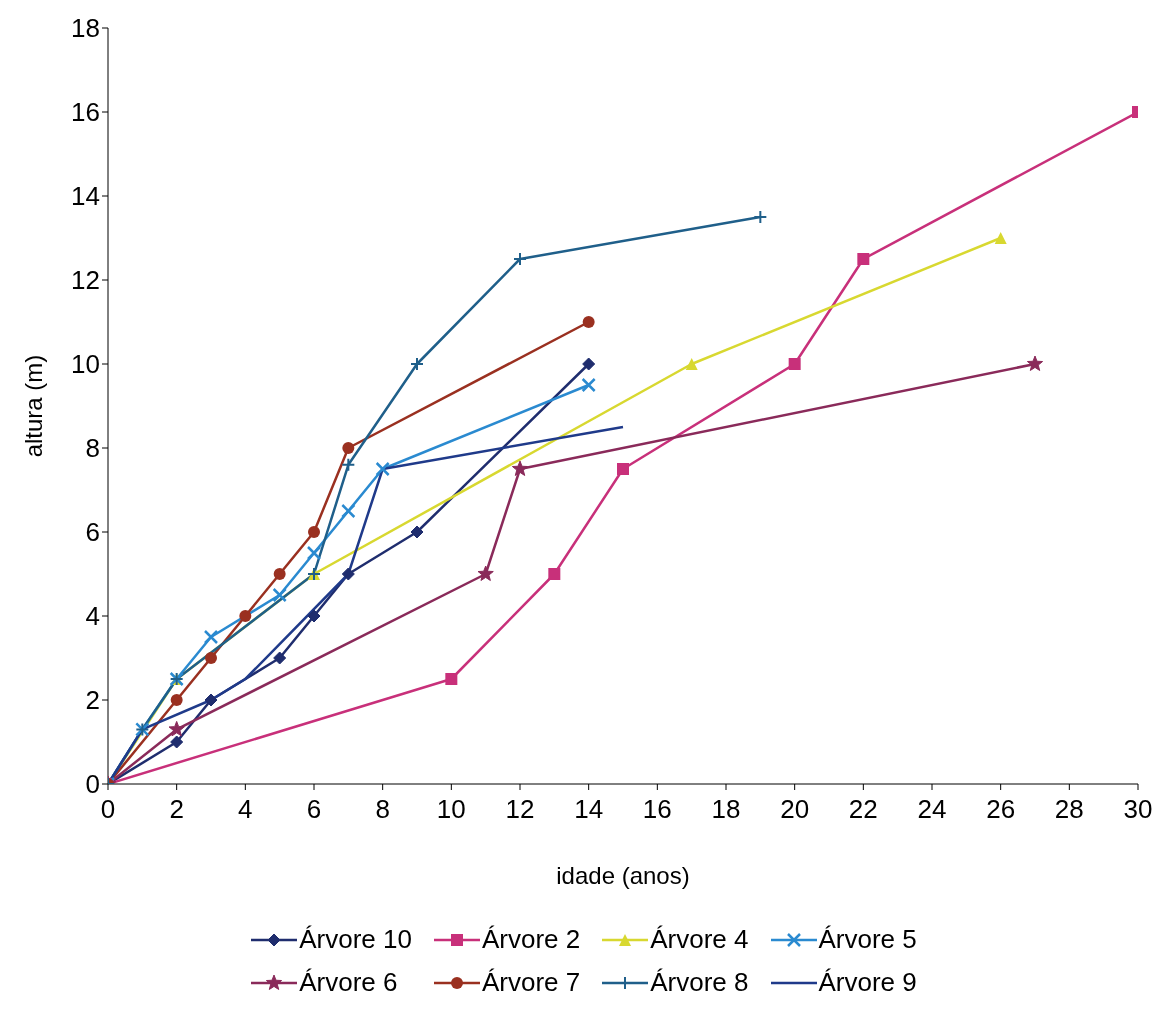  Describe the element at coordinates (531, 982) in the screenshot. I see `legend-label: Árvore 7` at that location.